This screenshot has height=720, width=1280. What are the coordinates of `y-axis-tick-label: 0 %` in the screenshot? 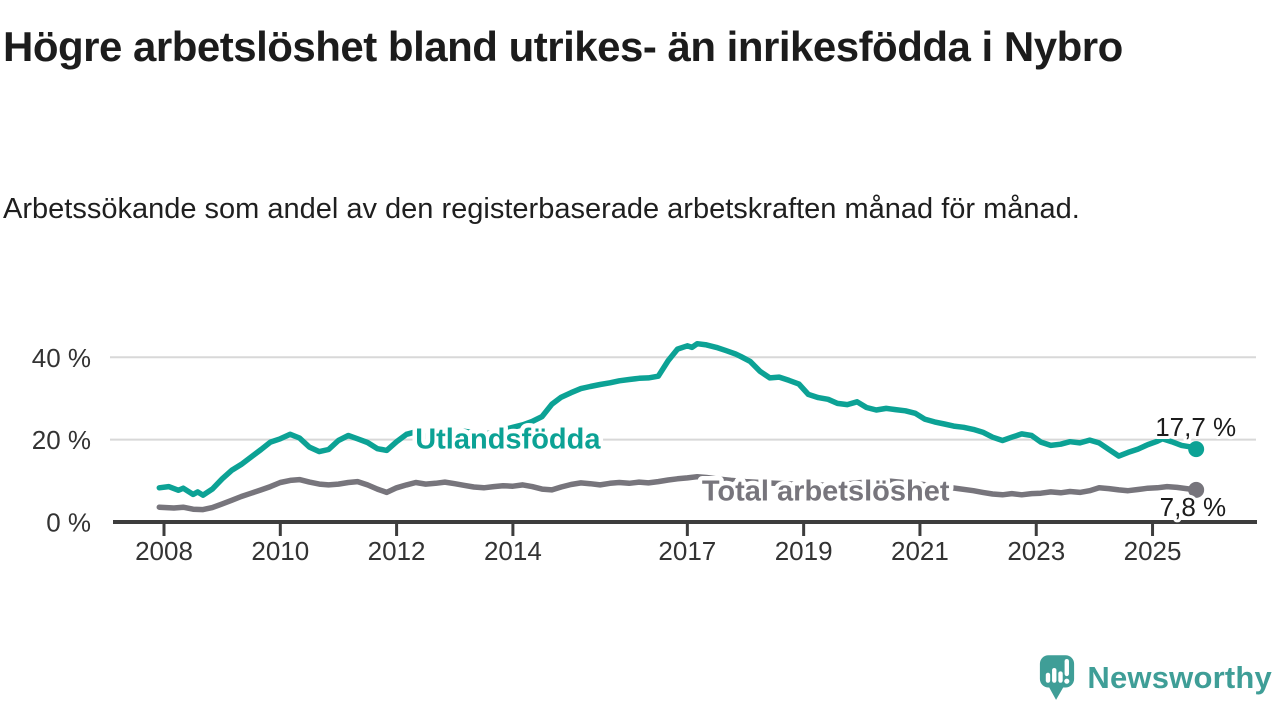 It's located at (68, 523).